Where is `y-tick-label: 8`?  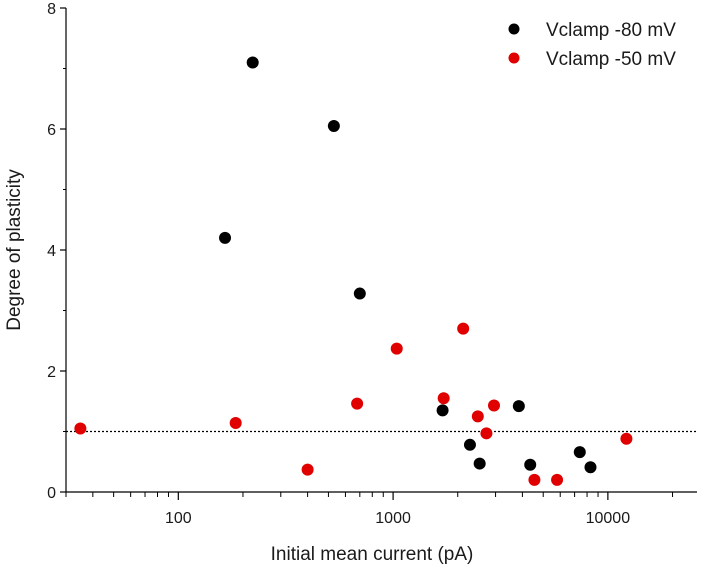
y-tick-label: 8 is located at coordinates (51, 9).